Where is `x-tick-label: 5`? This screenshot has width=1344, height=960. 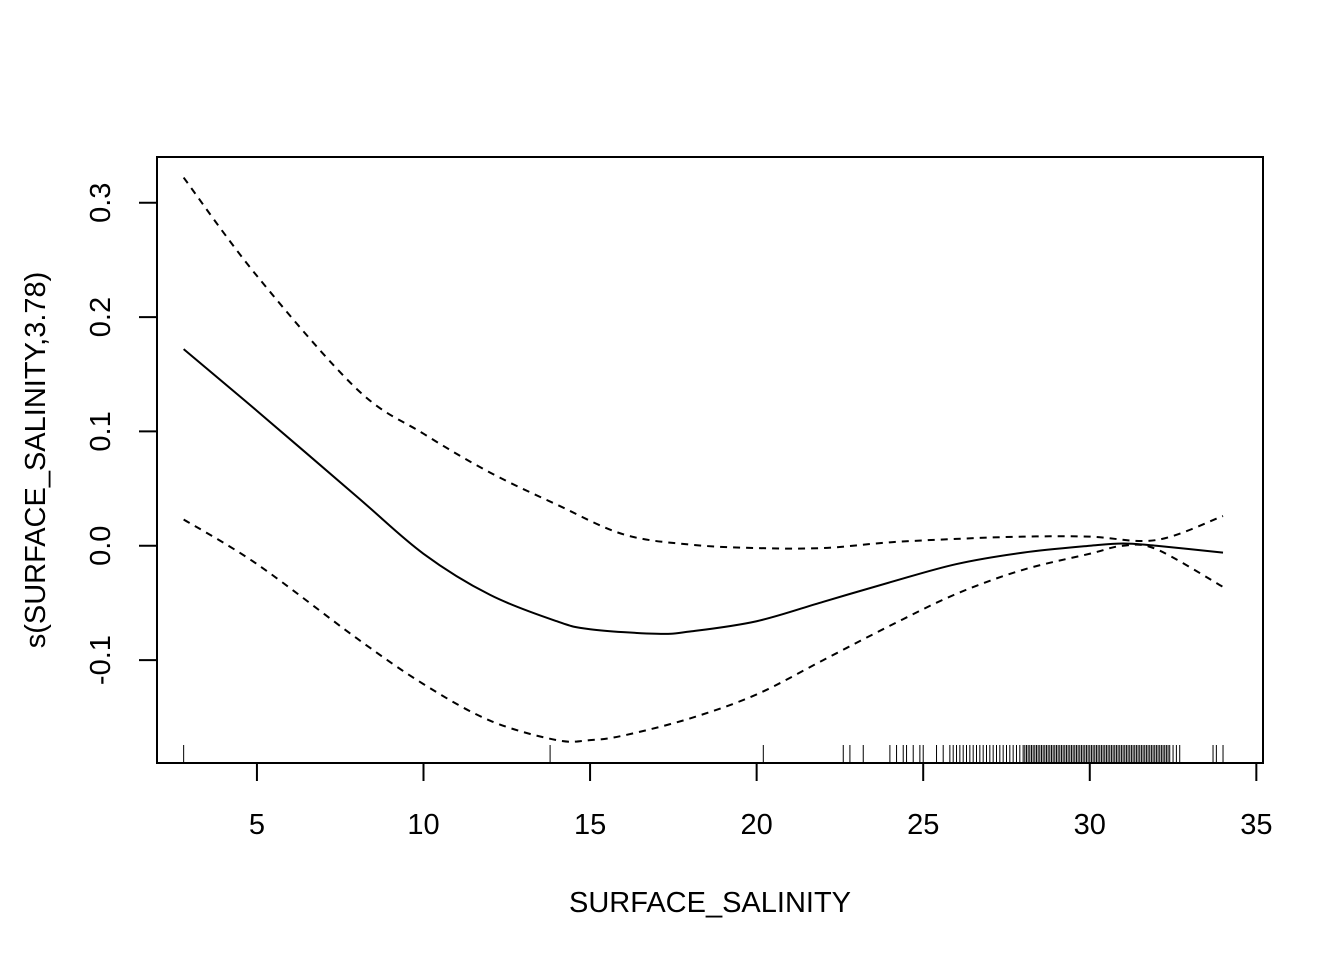 x-tick-label: 5 is located at coordinates (257, 825).